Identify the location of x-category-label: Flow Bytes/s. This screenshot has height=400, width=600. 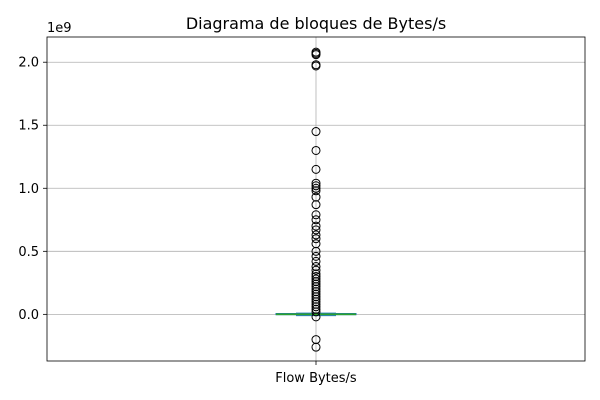
(316, 378).